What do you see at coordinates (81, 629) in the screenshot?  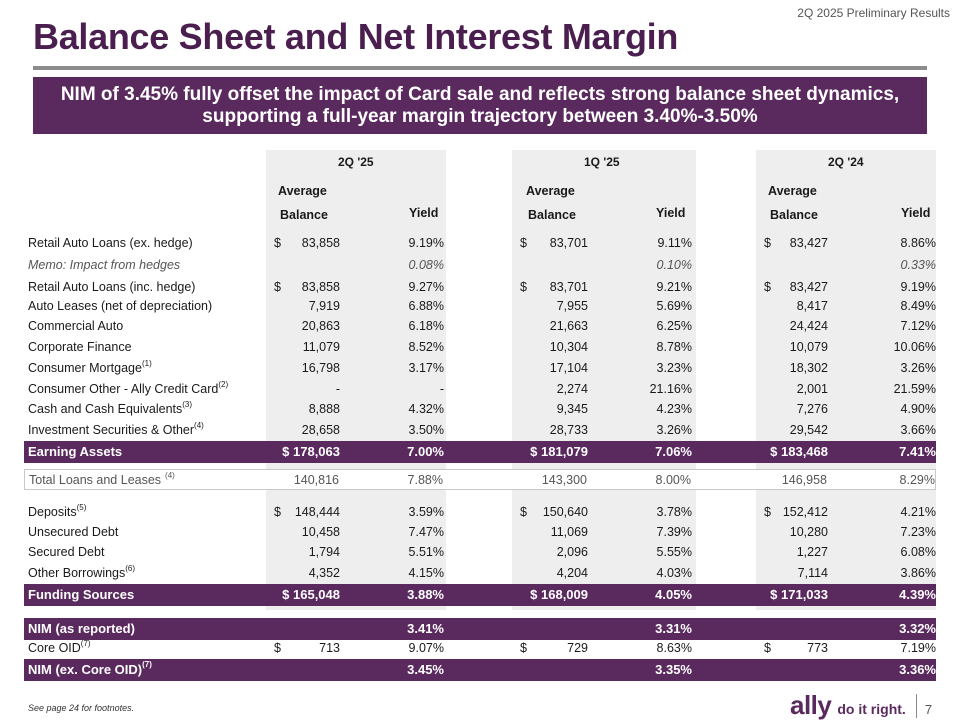 I see `row-label: NIM (as reported)` at bounding box center [81, 629].